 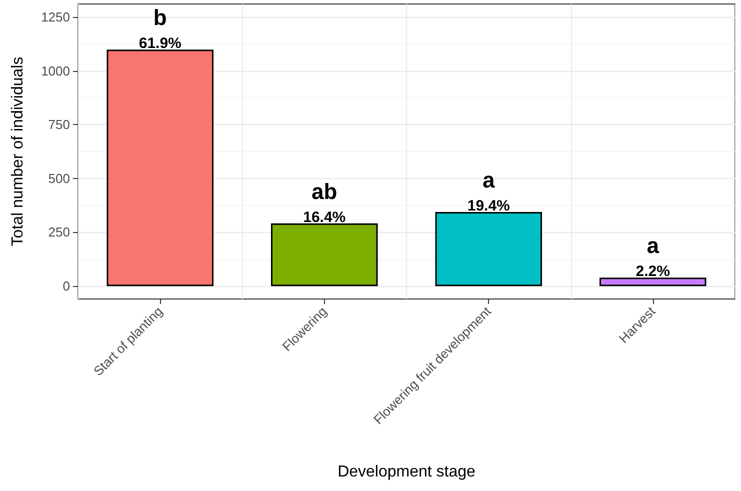 I want to click on annotation: 2.2%, so click(x=653, y=271).